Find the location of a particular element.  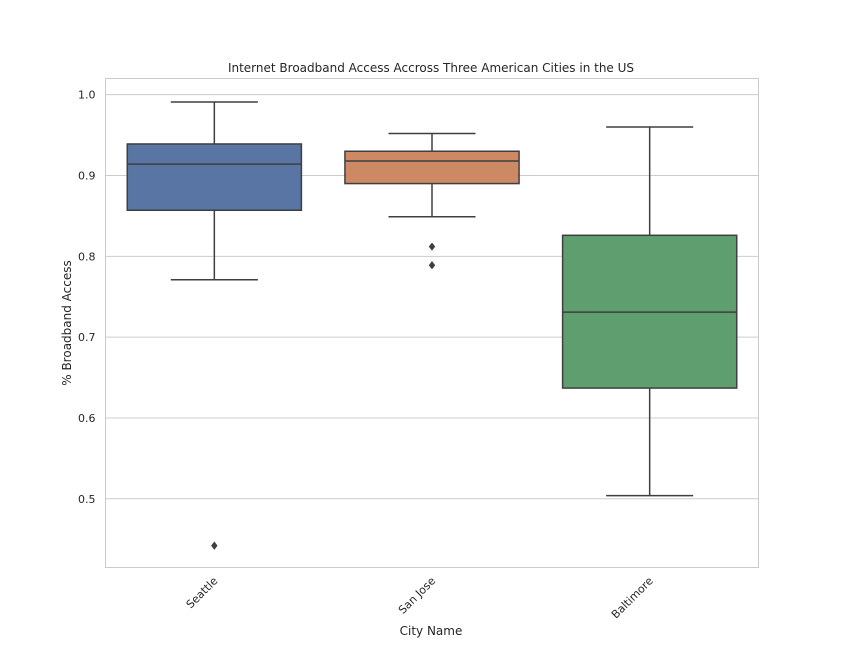

box-group-seattle is located at coordinates (214, 325).